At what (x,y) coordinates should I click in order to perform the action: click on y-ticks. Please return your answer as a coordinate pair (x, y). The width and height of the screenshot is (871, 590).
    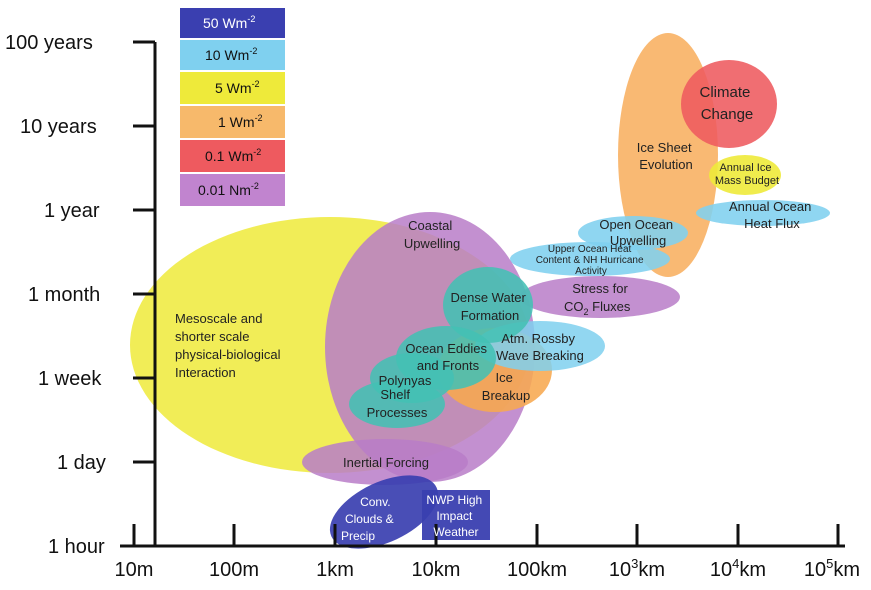
    Looking at the image, I should click on (144, 252).